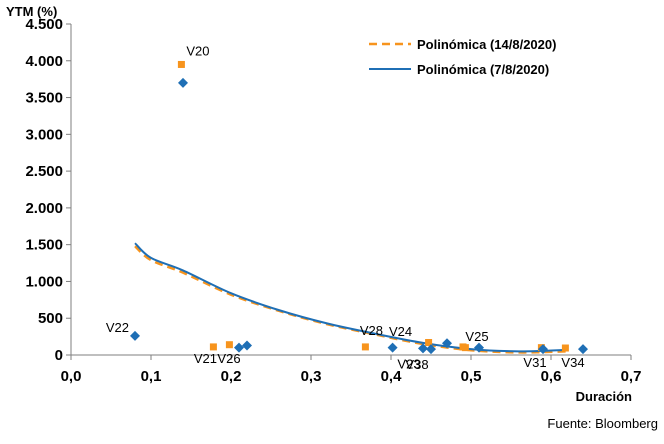 The height and width of the screenshot is (444, 664). Describe the element at coordinates (44, 98) in the screenshot. I see `y-tick-label: 3.500` at that location.